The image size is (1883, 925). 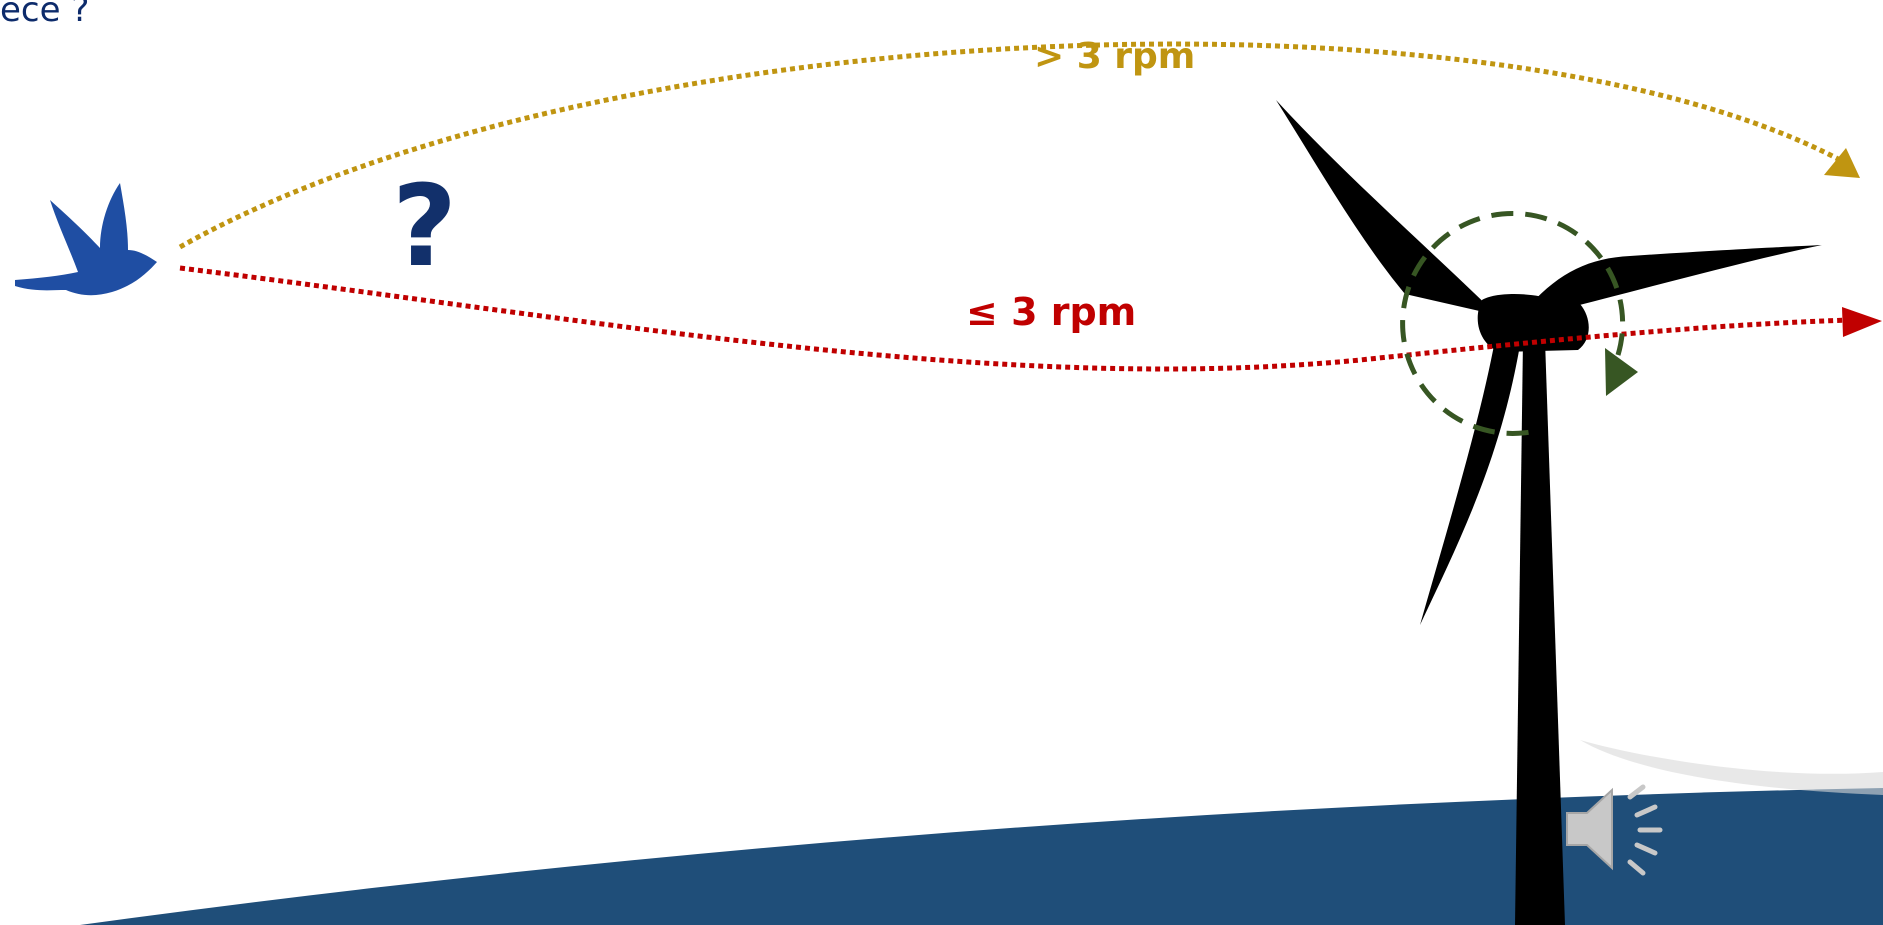 What do you see at coordinates (1842, 163) in the screenshot?
I see `arrowhead-high-rpm` at bounding box center [1842, 163].